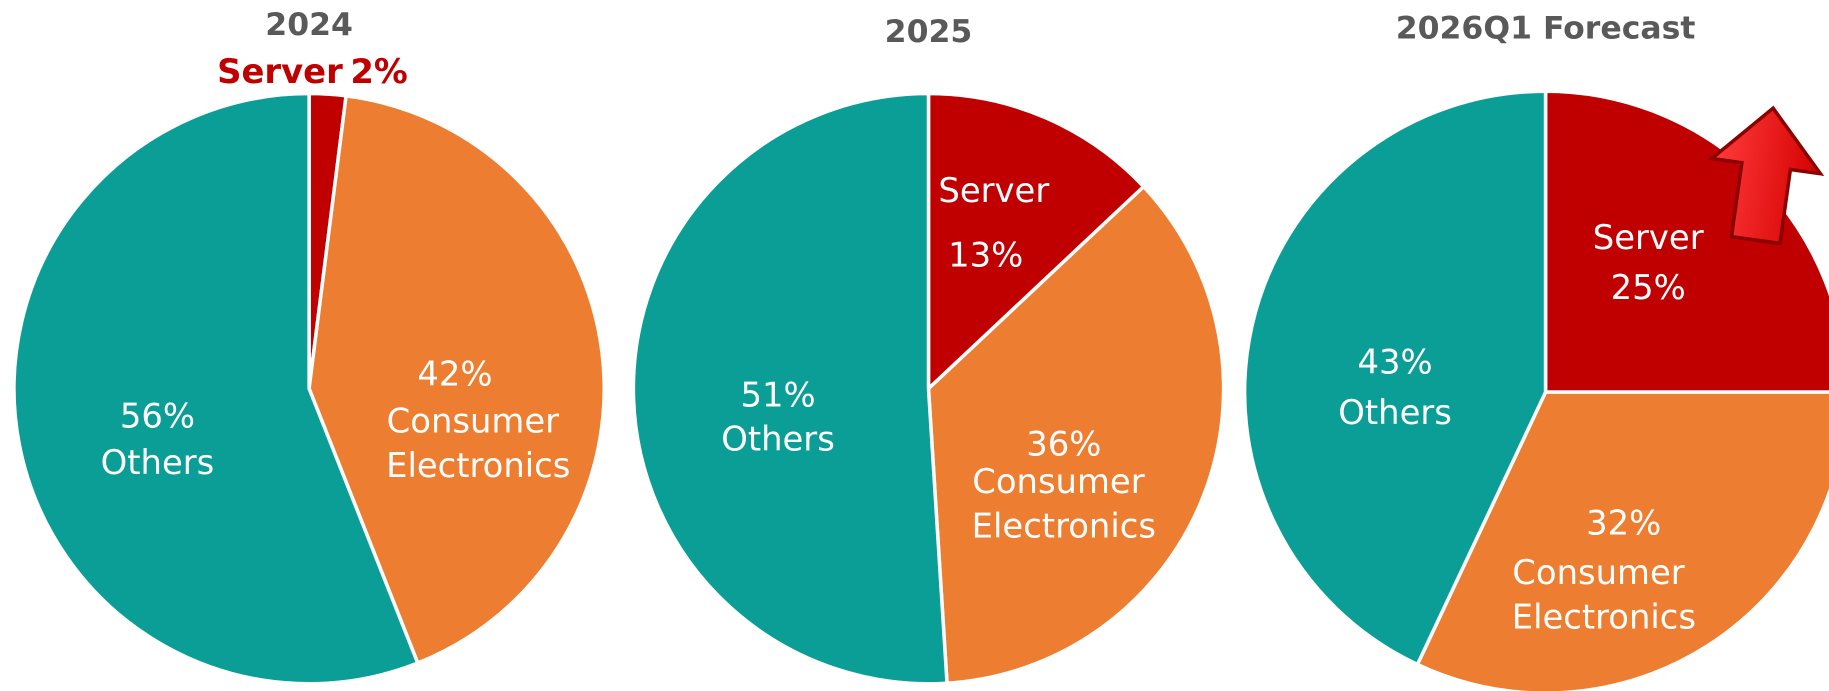  I want to click on chart-title: 2025, so click(929, 32).